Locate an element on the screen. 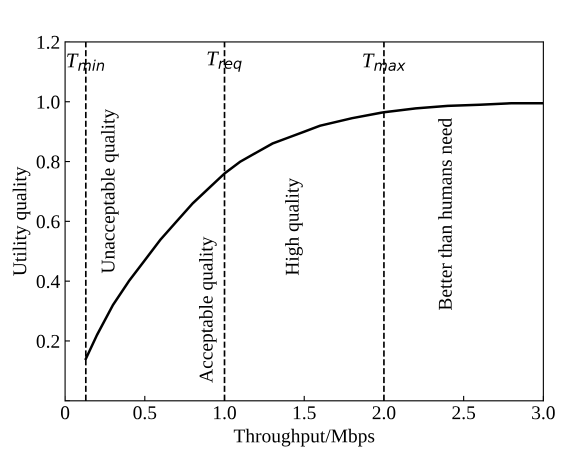  x-tick-label: 0.5 is located at coordinates (144, 413).